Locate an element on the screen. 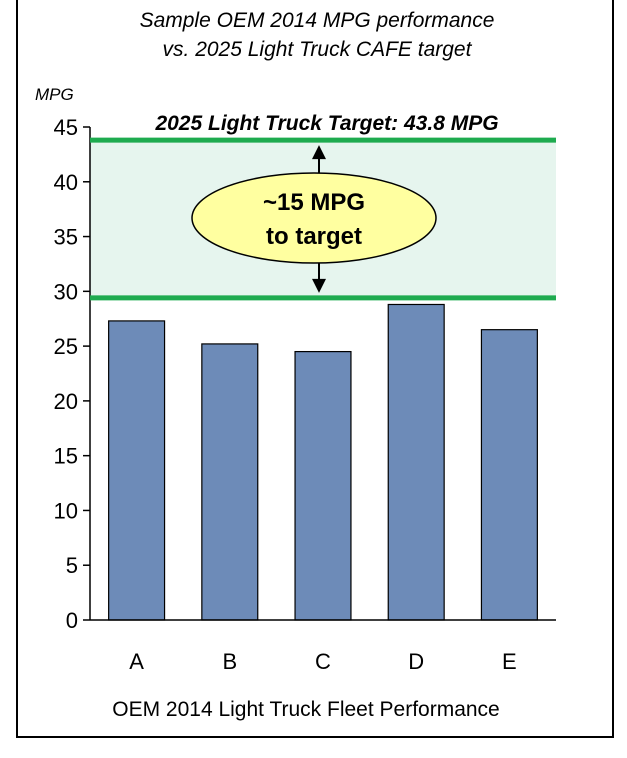 The width and height of the screenshot is (627, 758). y-tick-label-45: 45 is located at coordinates (66, 127).